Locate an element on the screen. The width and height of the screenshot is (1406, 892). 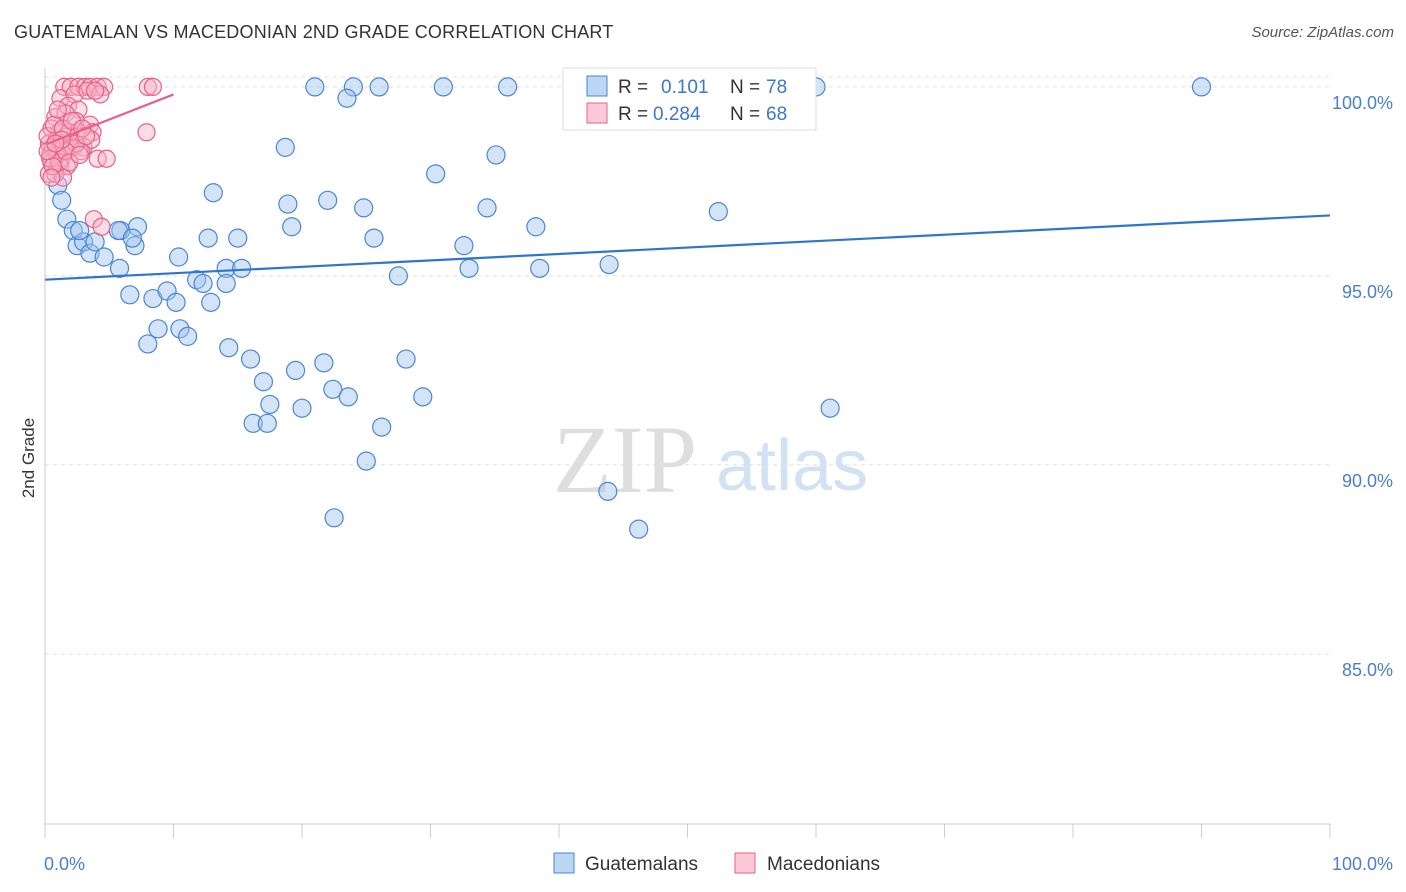
legend-n-value: 78 is located at coordinates (776, 87).